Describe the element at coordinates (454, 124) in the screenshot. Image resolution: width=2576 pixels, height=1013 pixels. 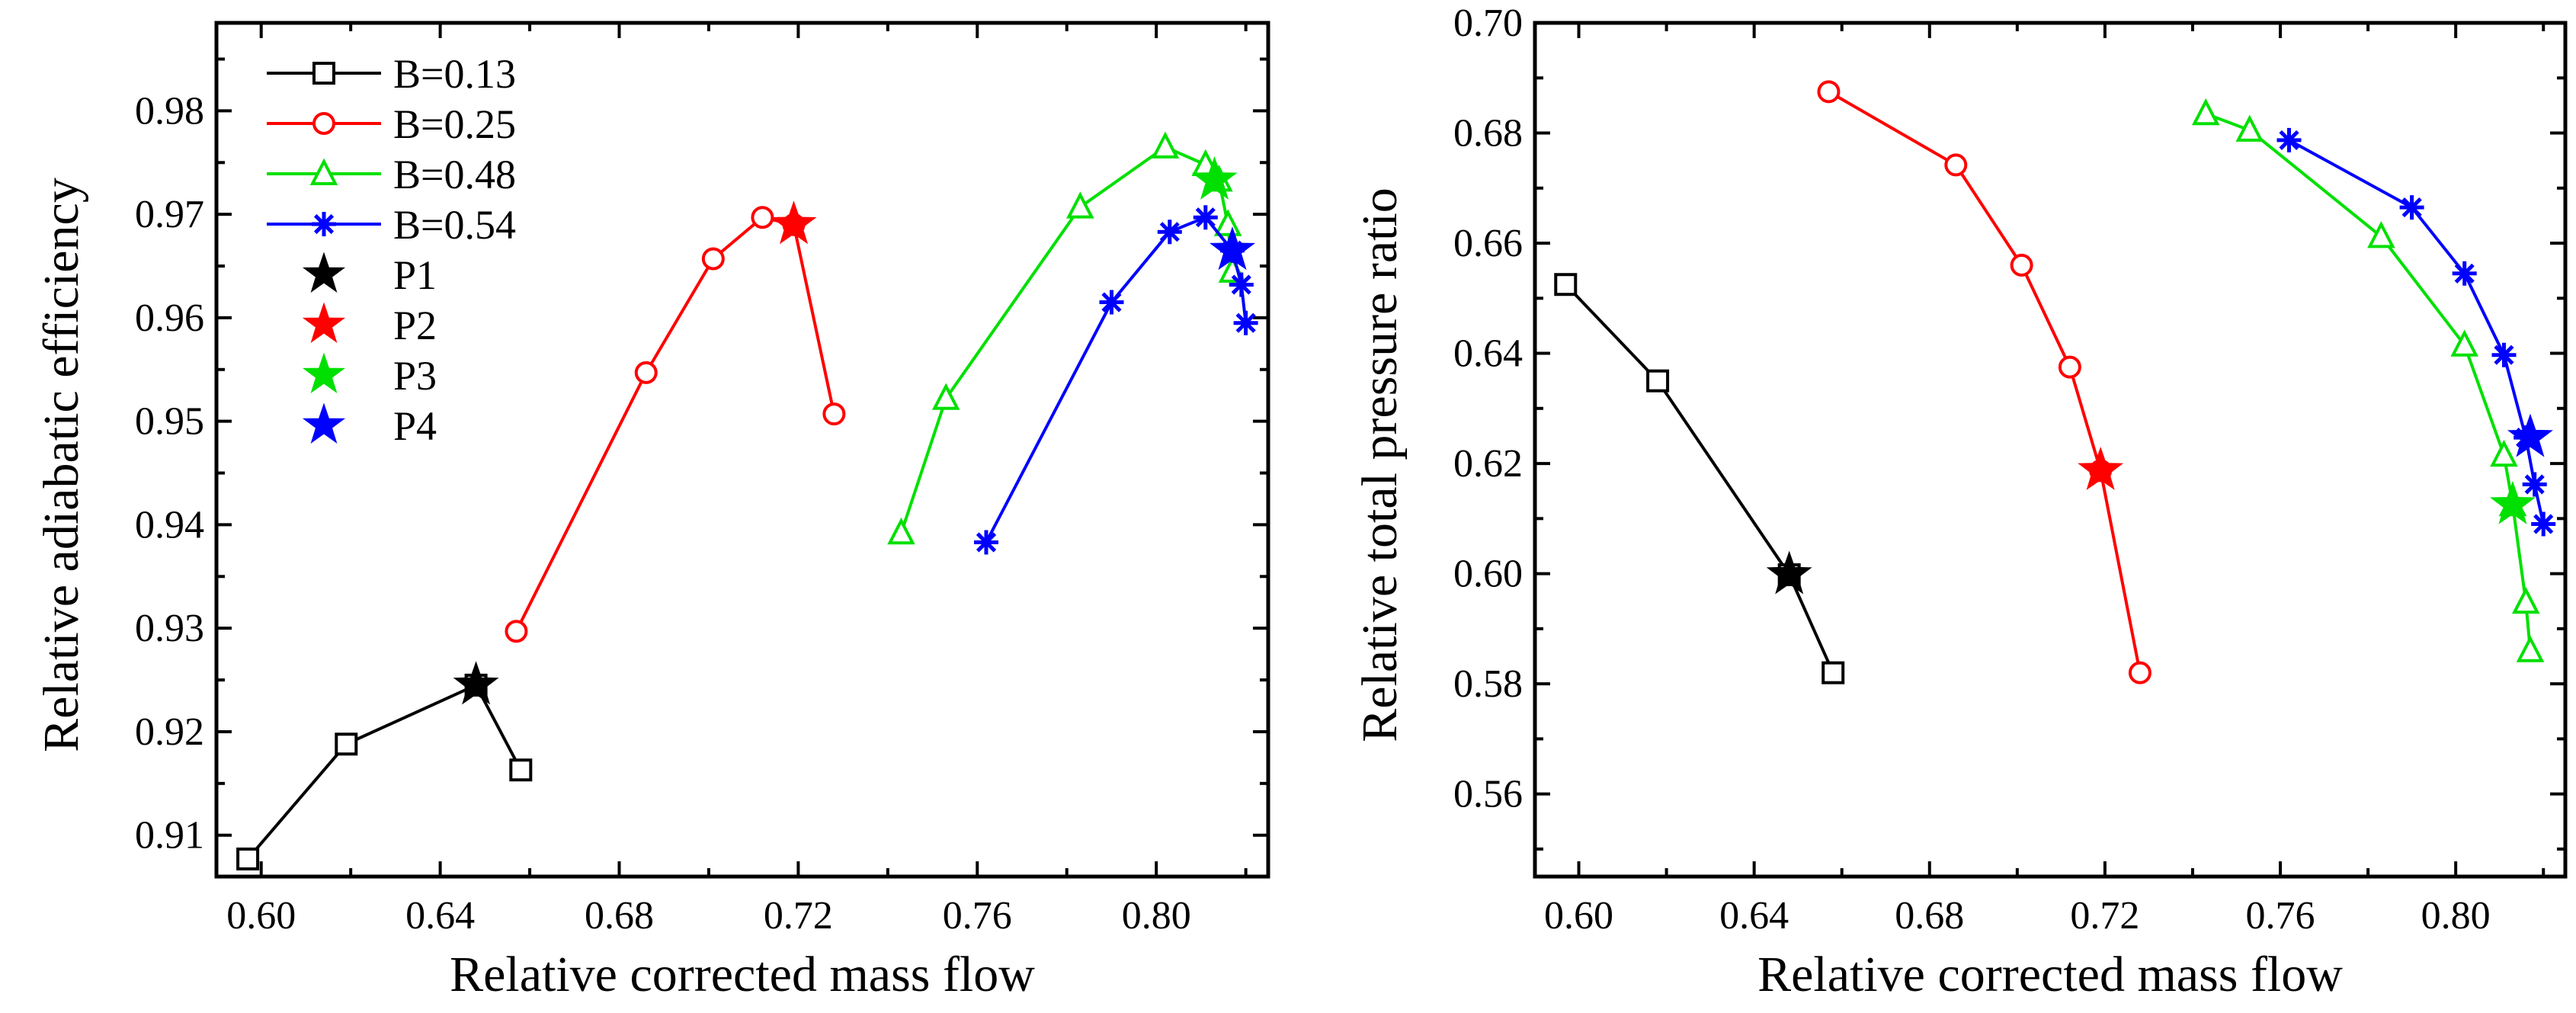
I see `legend-label-B=0.25: B=0.25` at that location.